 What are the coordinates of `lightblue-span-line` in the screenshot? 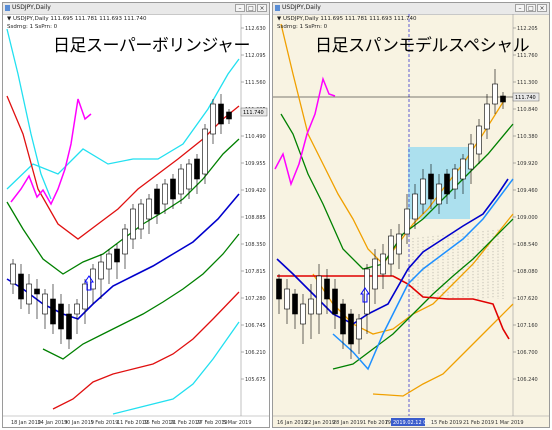 It's located at (423, 274).